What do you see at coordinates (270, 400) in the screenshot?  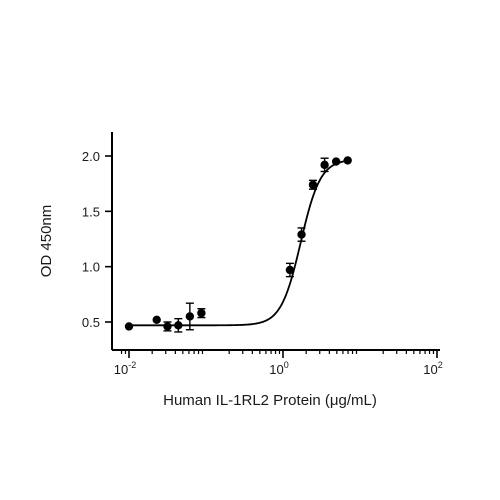 I see `x-axis-title: Human IL-1RL2 Protein (μg/mL)` at bounding box center [270, 400].